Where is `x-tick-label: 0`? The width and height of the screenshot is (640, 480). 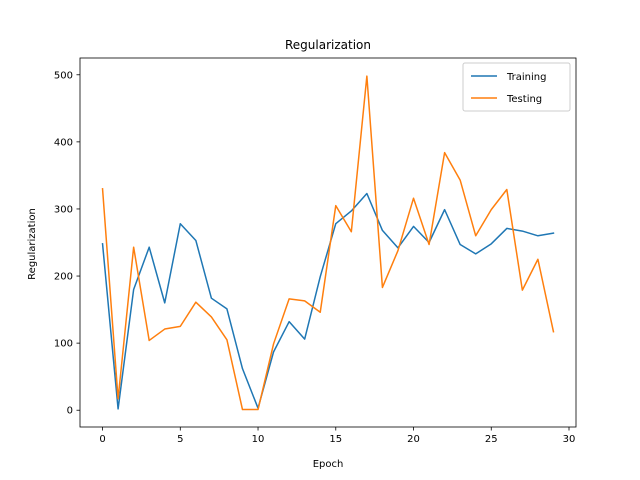 x-tick-label: 0 is located at coordinates (102, 439).